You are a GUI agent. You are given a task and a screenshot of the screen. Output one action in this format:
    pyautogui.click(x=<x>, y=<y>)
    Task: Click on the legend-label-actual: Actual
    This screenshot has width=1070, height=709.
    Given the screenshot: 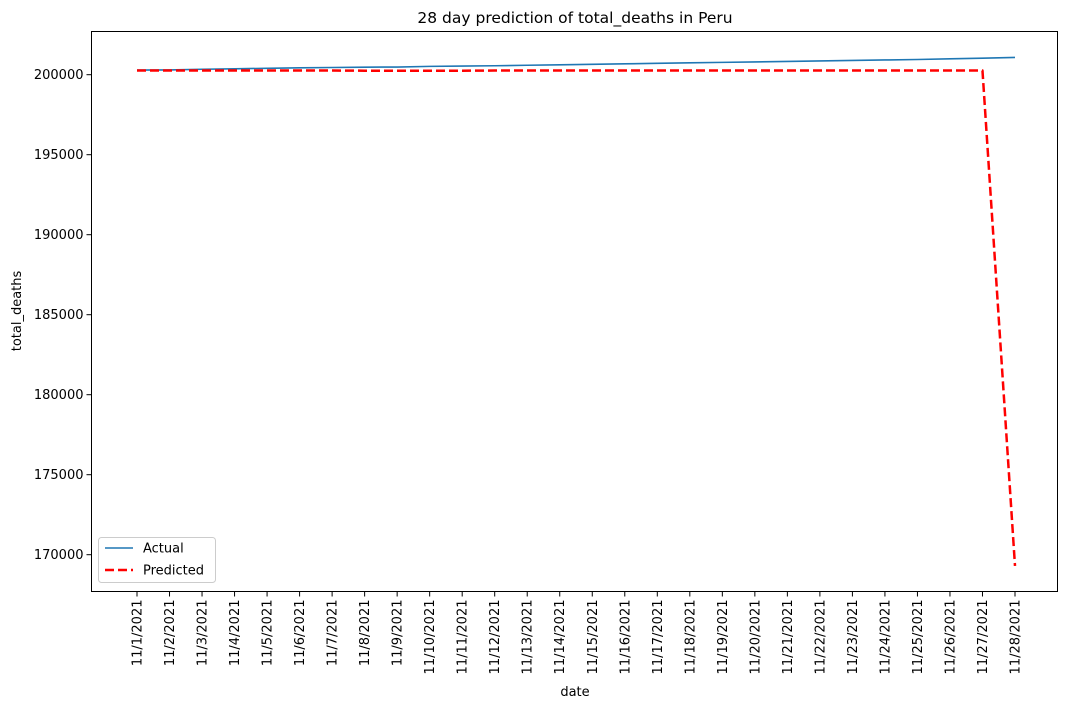 What is the action you would take?
    pyautogui.click(x=163, y=549)
    